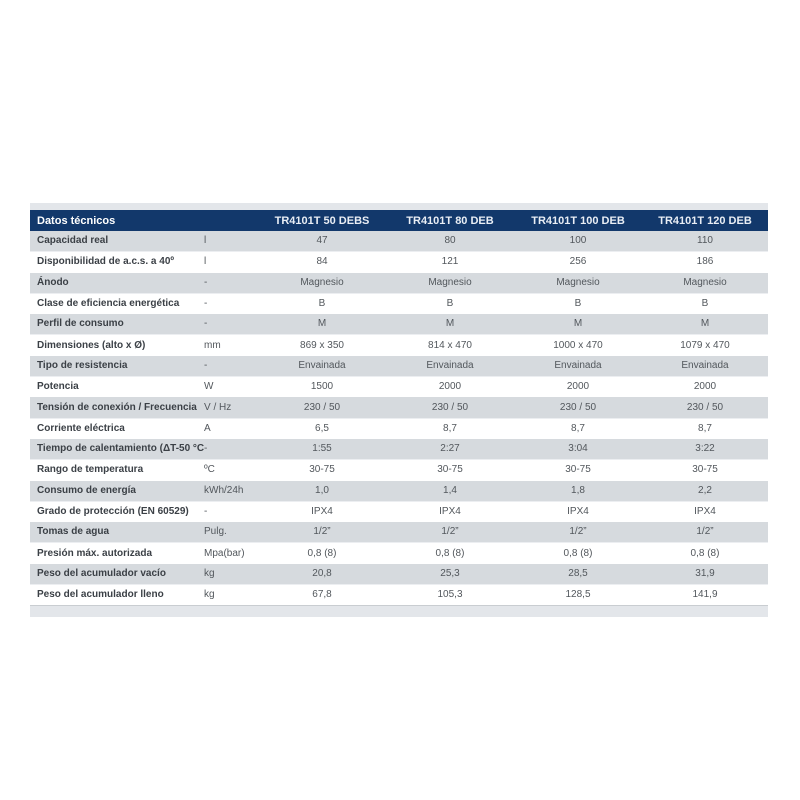  Describe the element at coordinates (450, 262) in the screenshot. I see `row-value: 121` at that location.